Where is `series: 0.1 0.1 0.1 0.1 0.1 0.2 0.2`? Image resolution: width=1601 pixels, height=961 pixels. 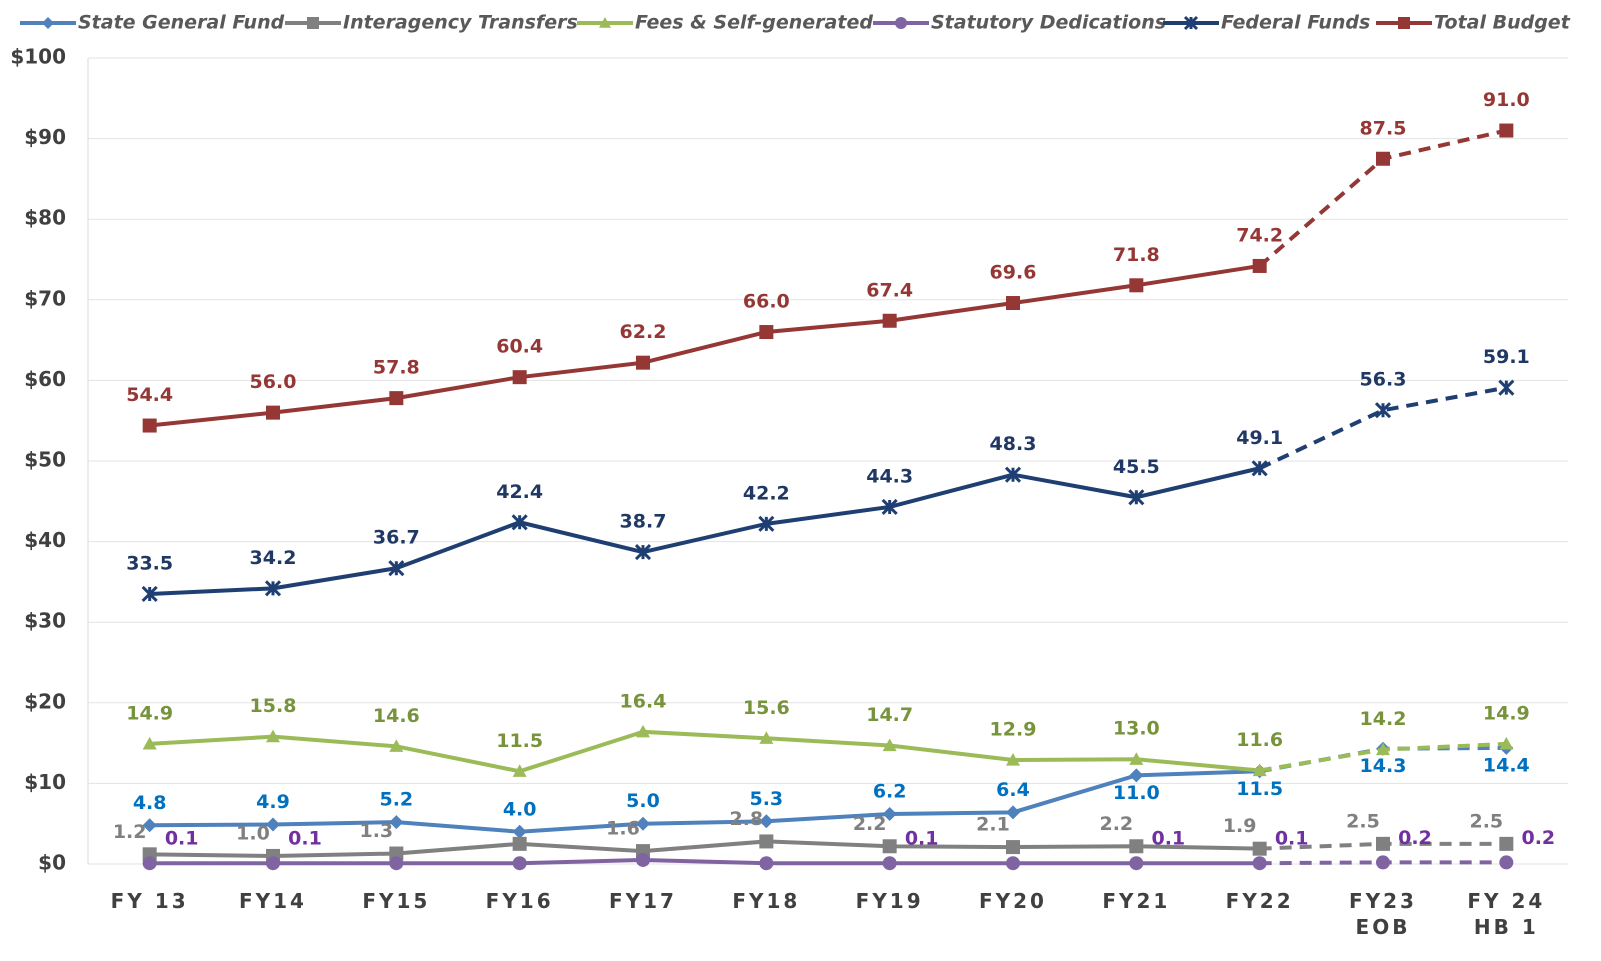
series: 0.1 0.1 0.1 0.1 0.1 0.2 0.2 is located at coordinates (848, 849).